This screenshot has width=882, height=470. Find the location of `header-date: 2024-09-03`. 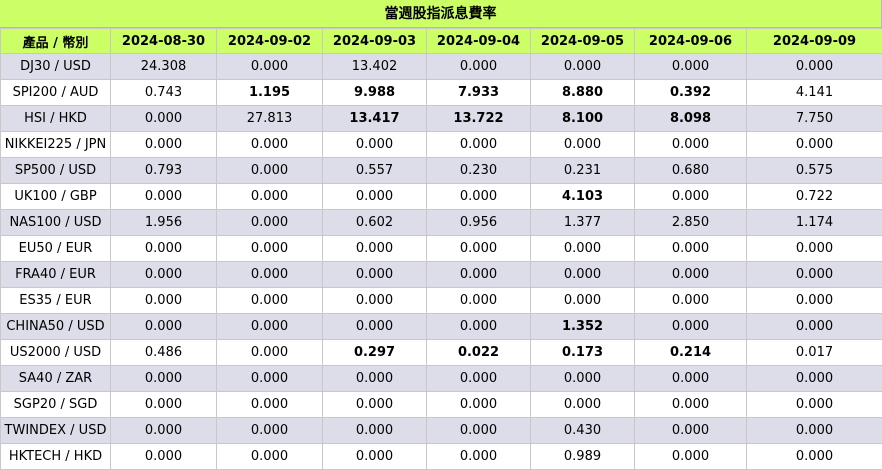

header-date: 2024-09-03 is located at coordinates (375, 41).